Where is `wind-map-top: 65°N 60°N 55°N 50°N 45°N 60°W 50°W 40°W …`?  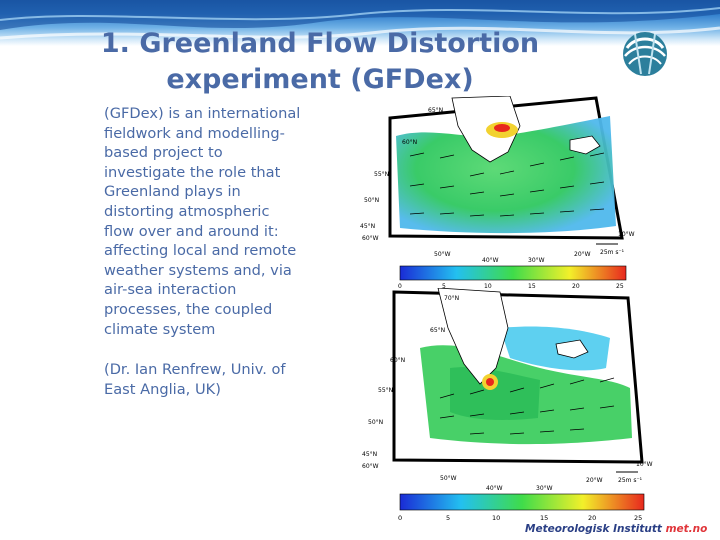 wind-map-top: 65°N 60°N 55°N 50°N 45°N 60°W 50°W 40°W … is located at coordinates (497, 193).